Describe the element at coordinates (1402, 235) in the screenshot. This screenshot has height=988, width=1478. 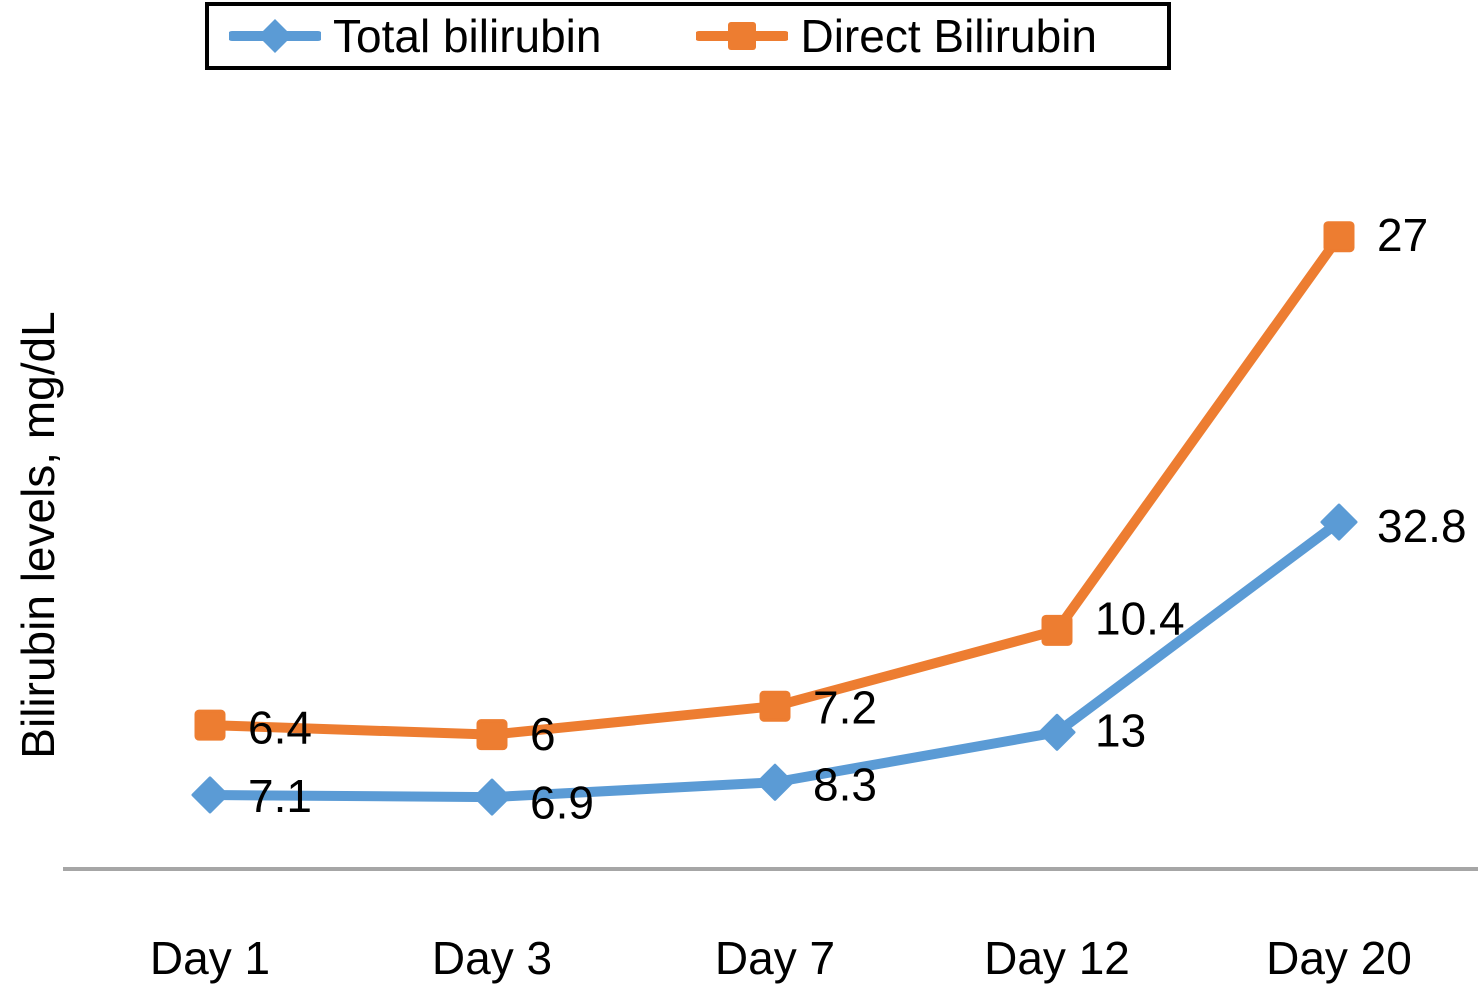
I see `data-label-direct-bilirubin: 27` at that location.